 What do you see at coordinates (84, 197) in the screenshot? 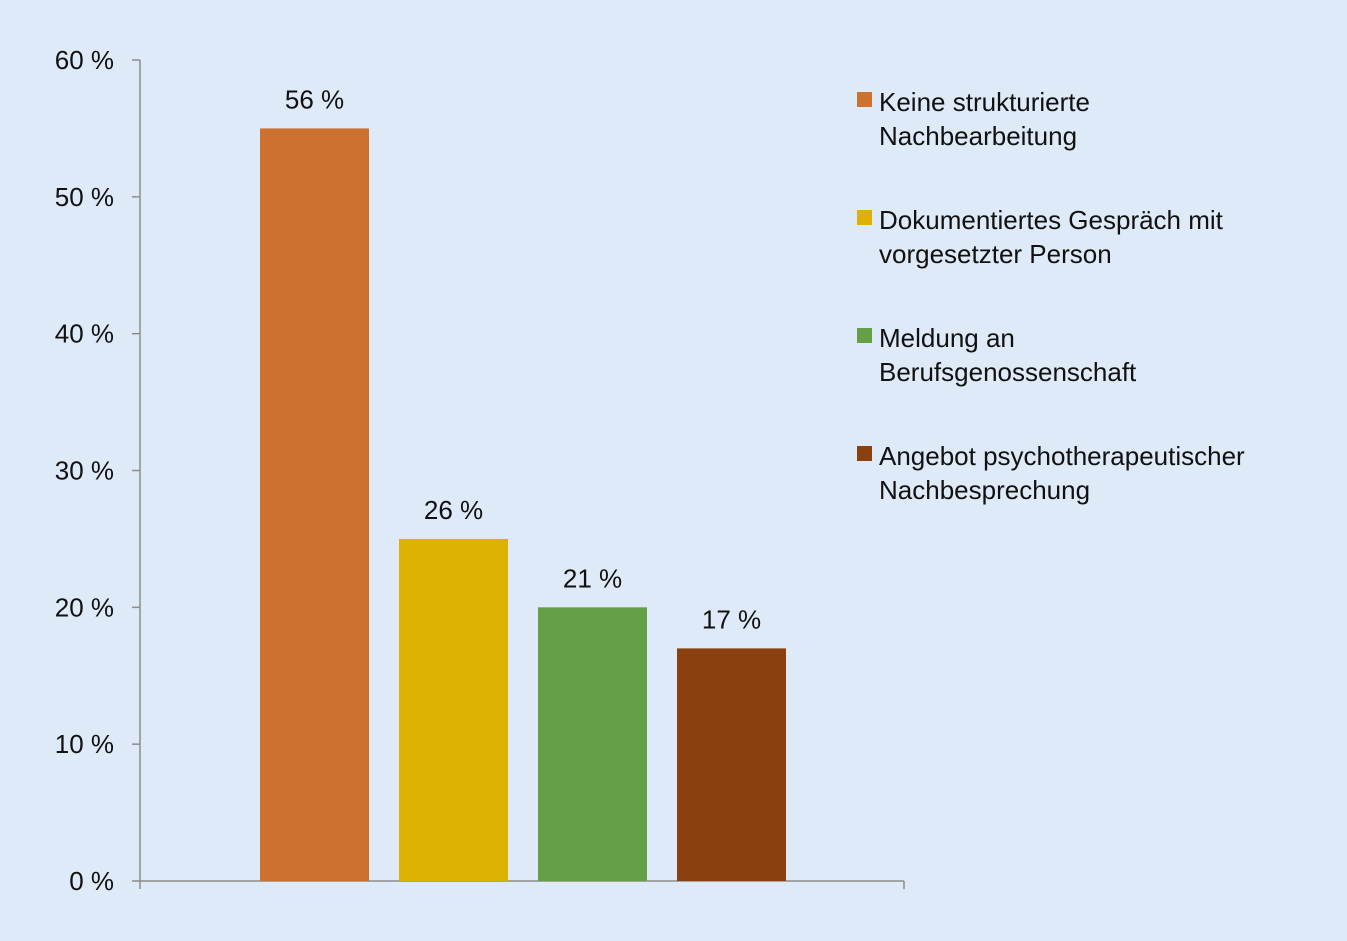
I see `y-tick-label: 50 %` at bounding box center [84, 197].